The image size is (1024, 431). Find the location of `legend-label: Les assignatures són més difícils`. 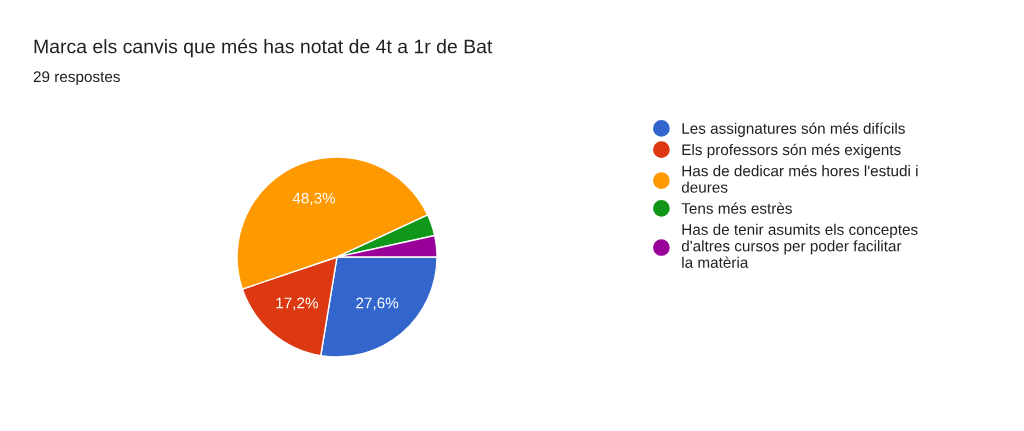

legend-label: Les assignatures són més difícils is located at coordinates (793, 129).